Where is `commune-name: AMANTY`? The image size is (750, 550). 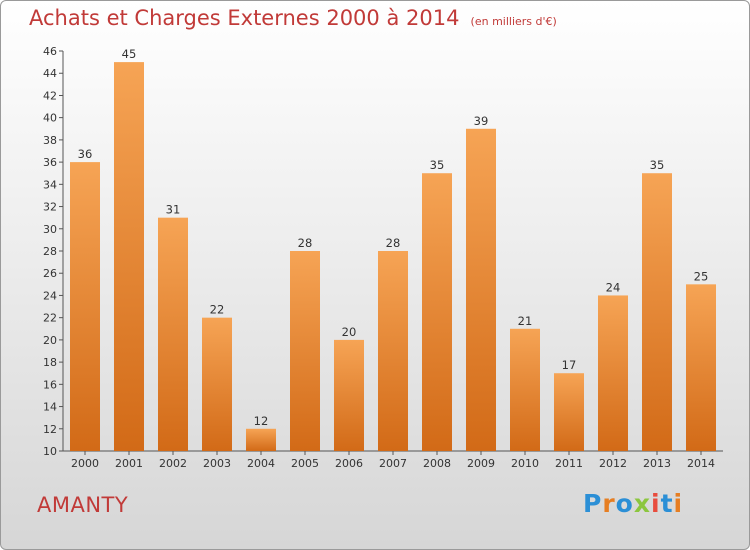 commune-name: AMANTY is located at coordinates (83, 505).